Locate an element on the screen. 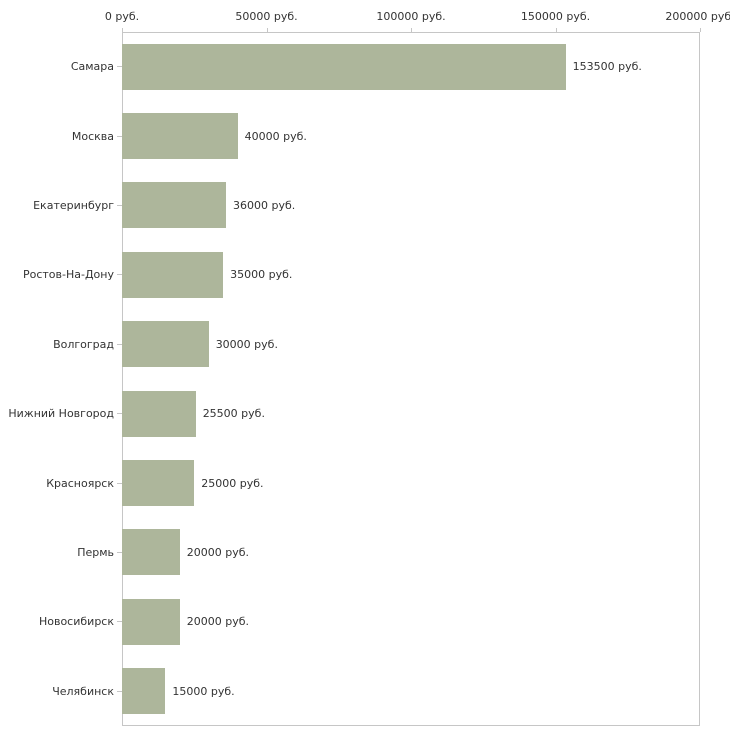 This screenshot has width=730, height=730. x-axis-tick-label: 100000 руб. is located at coordinates (411, 16).